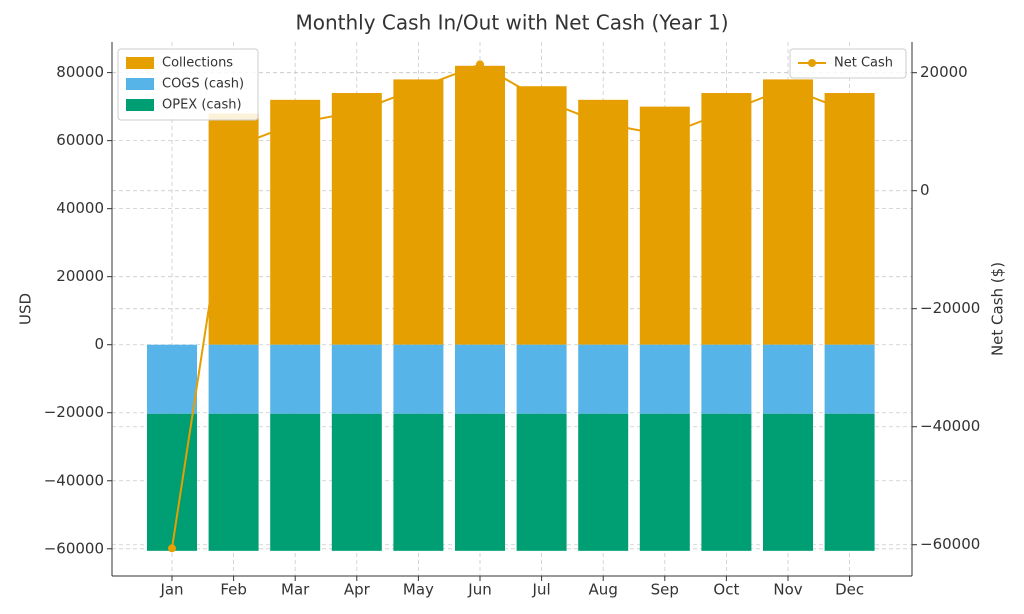 This screenshot has width=1024, height=614. Describe the element at coordinates (171, 590) in the screenshot. I see `x-tick-label: Jan` at that location.